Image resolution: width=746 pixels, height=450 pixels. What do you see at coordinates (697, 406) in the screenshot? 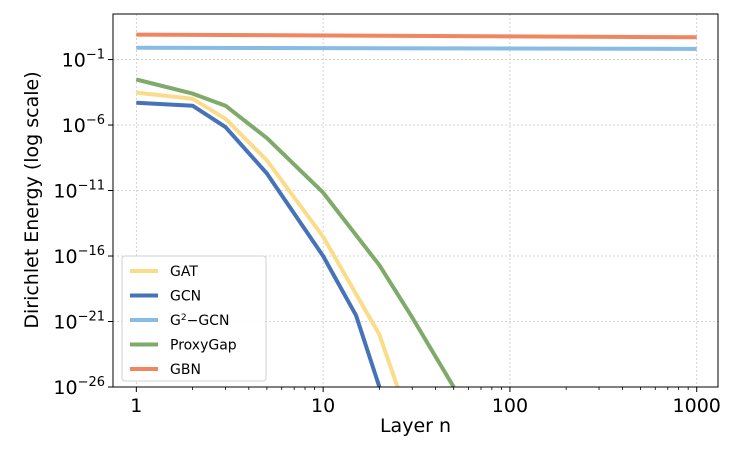
I see `x-tick-label: 1000` at bounding box center [697, 406].